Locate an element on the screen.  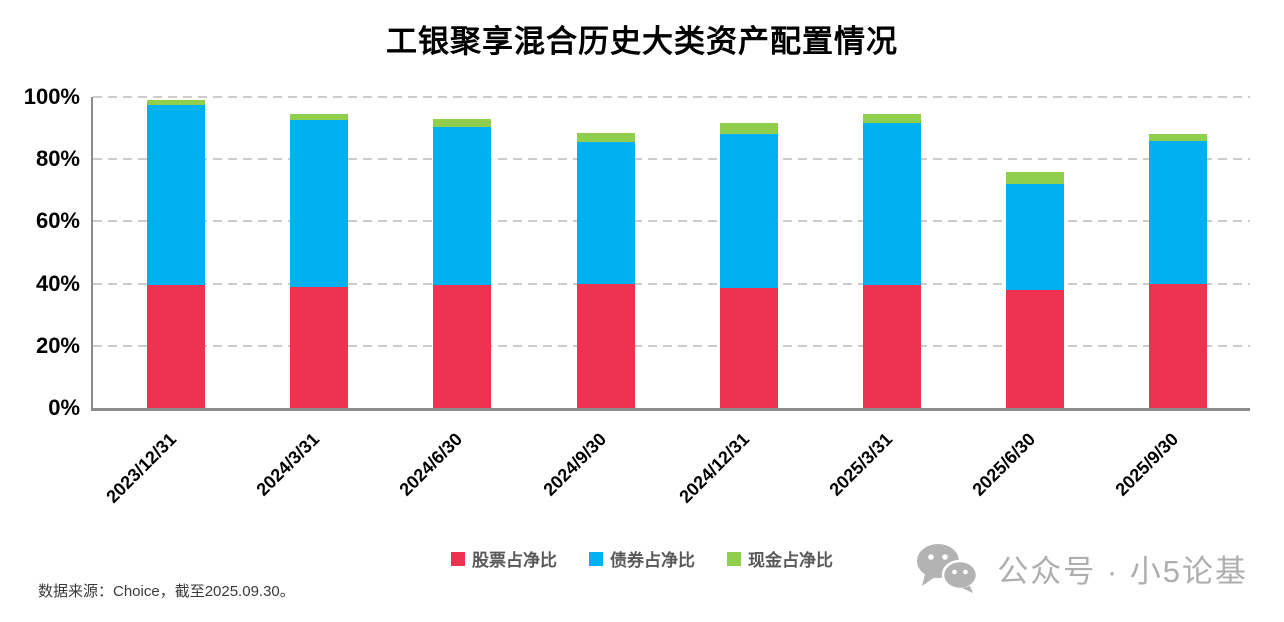
bar-stack-2023/12/31 is located at coordinates (176, 254).